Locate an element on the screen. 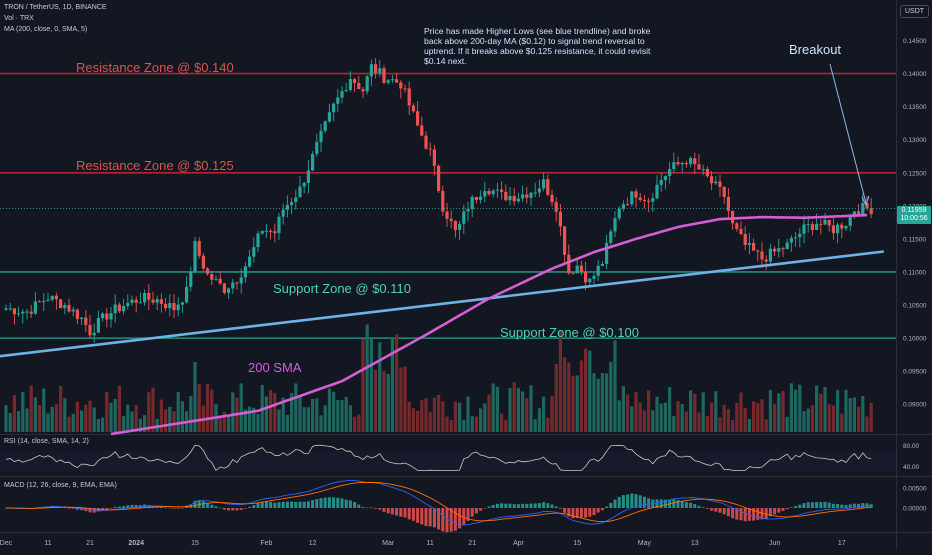  macd-line is located at coordinates (439, 502).